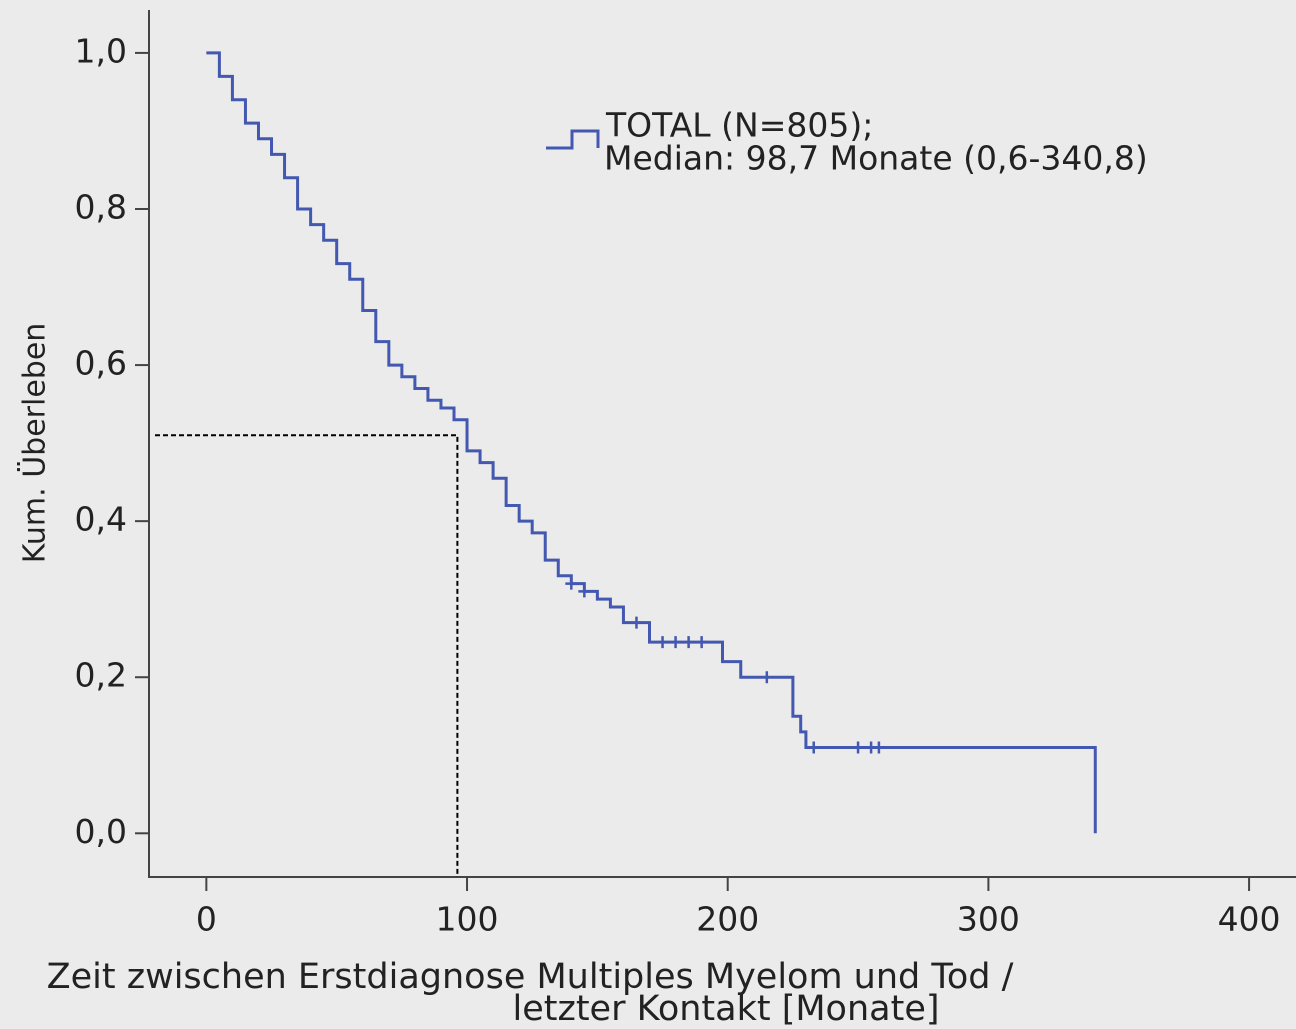 This screenshot has height=1029, width=1296. Describe the element at coordinates (101, 519) in the screenshot. I see `y-tick-label: 0,4` at that location.